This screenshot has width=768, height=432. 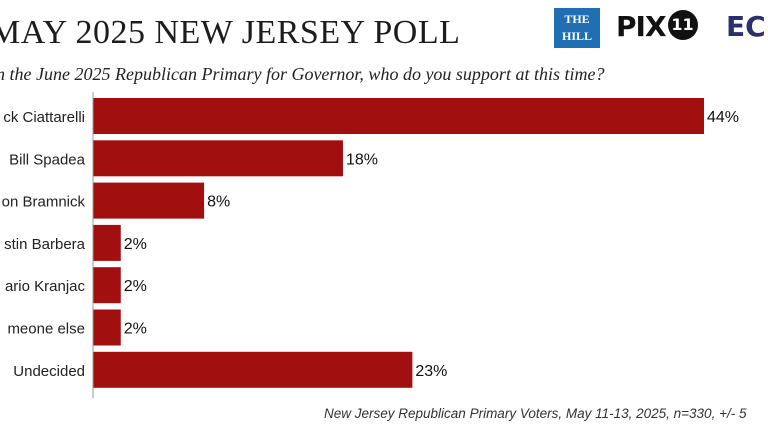 What do you see at coordinates (45, 286) in the screenshot?
I see `category-label-4: ario Kranjac` at bounding box center [45, 286].